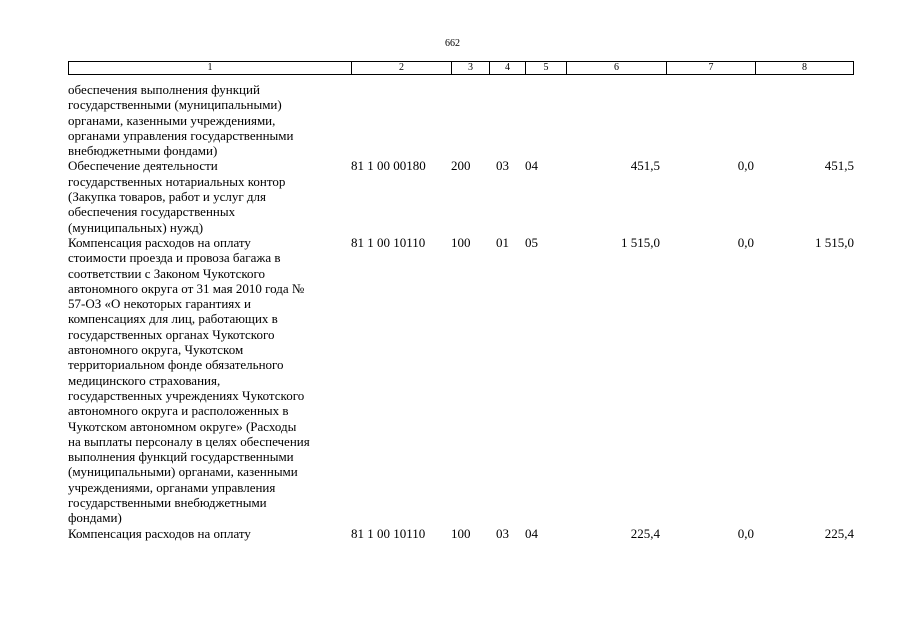 This screenshot has height=640, width=905. Describe the element at coordinates (531, 242) in the screenshot. I see `row-subsection: 05` at that location.